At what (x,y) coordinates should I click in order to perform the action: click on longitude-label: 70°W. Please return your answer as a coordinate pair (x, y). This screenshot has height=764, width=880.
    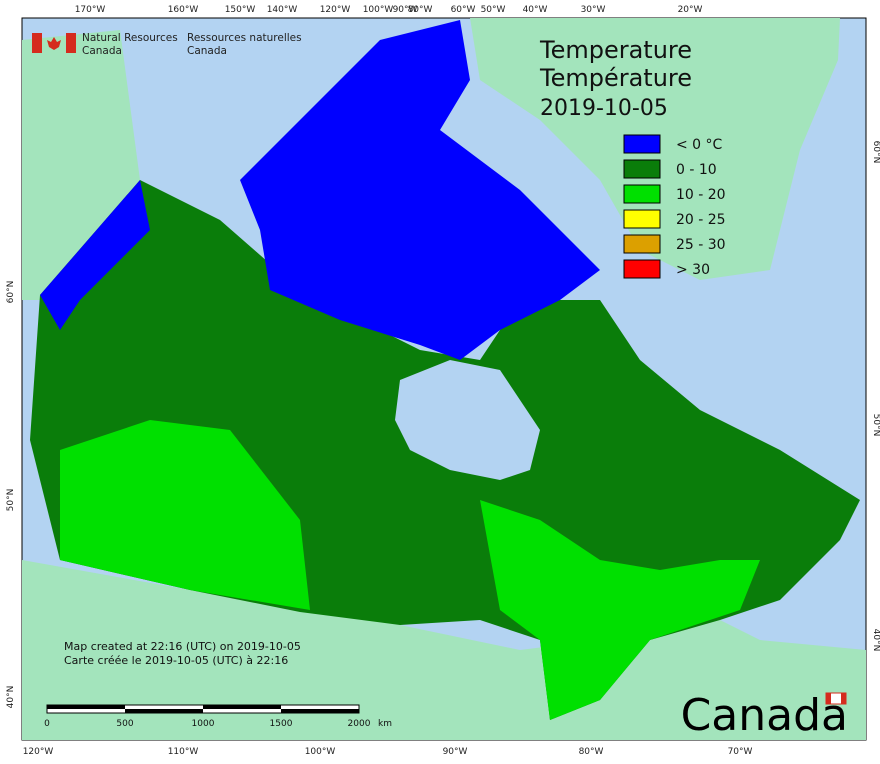
    Looking at the image, I should click on (740, 752).